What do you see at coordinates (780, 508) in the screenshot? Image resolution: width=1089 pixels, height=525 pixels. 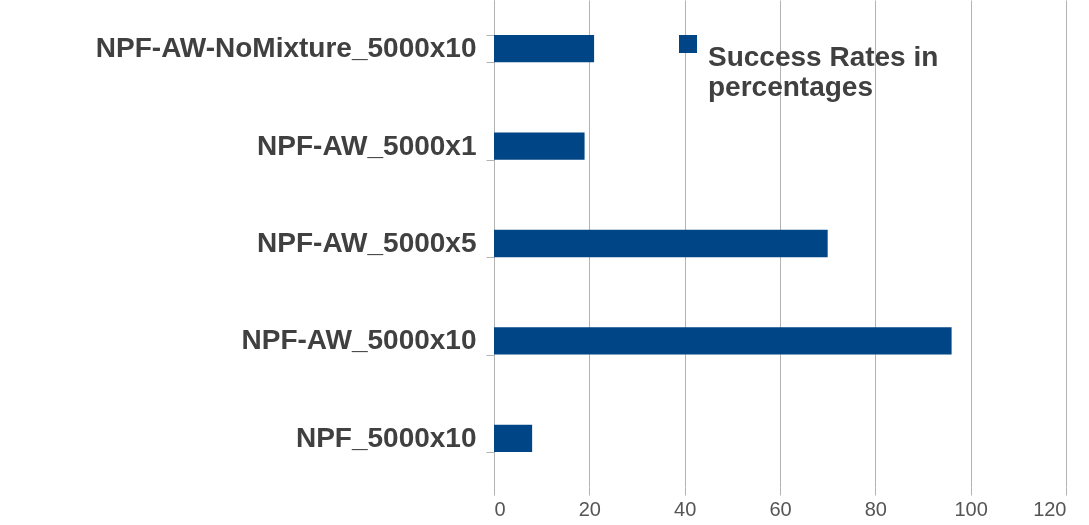 I see `x-tick-label: 60` at bounding box center [780, 508].